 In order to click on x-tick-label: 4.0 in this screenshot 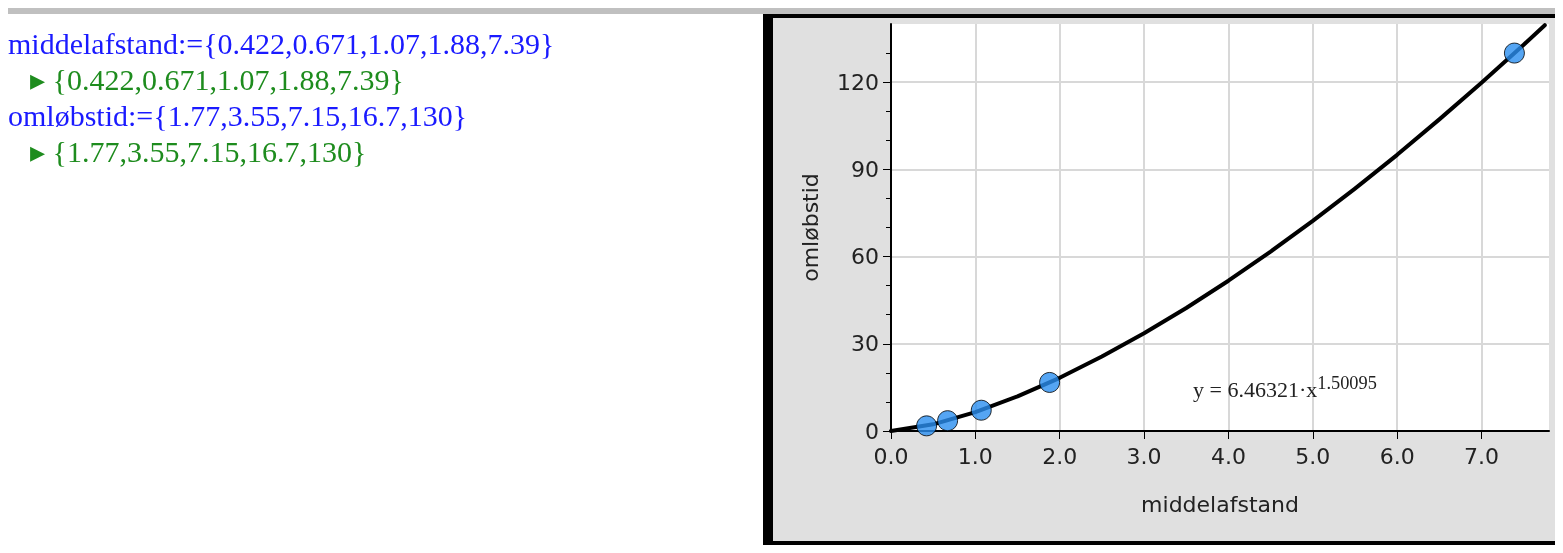, I will do `click(1228, 456)`.